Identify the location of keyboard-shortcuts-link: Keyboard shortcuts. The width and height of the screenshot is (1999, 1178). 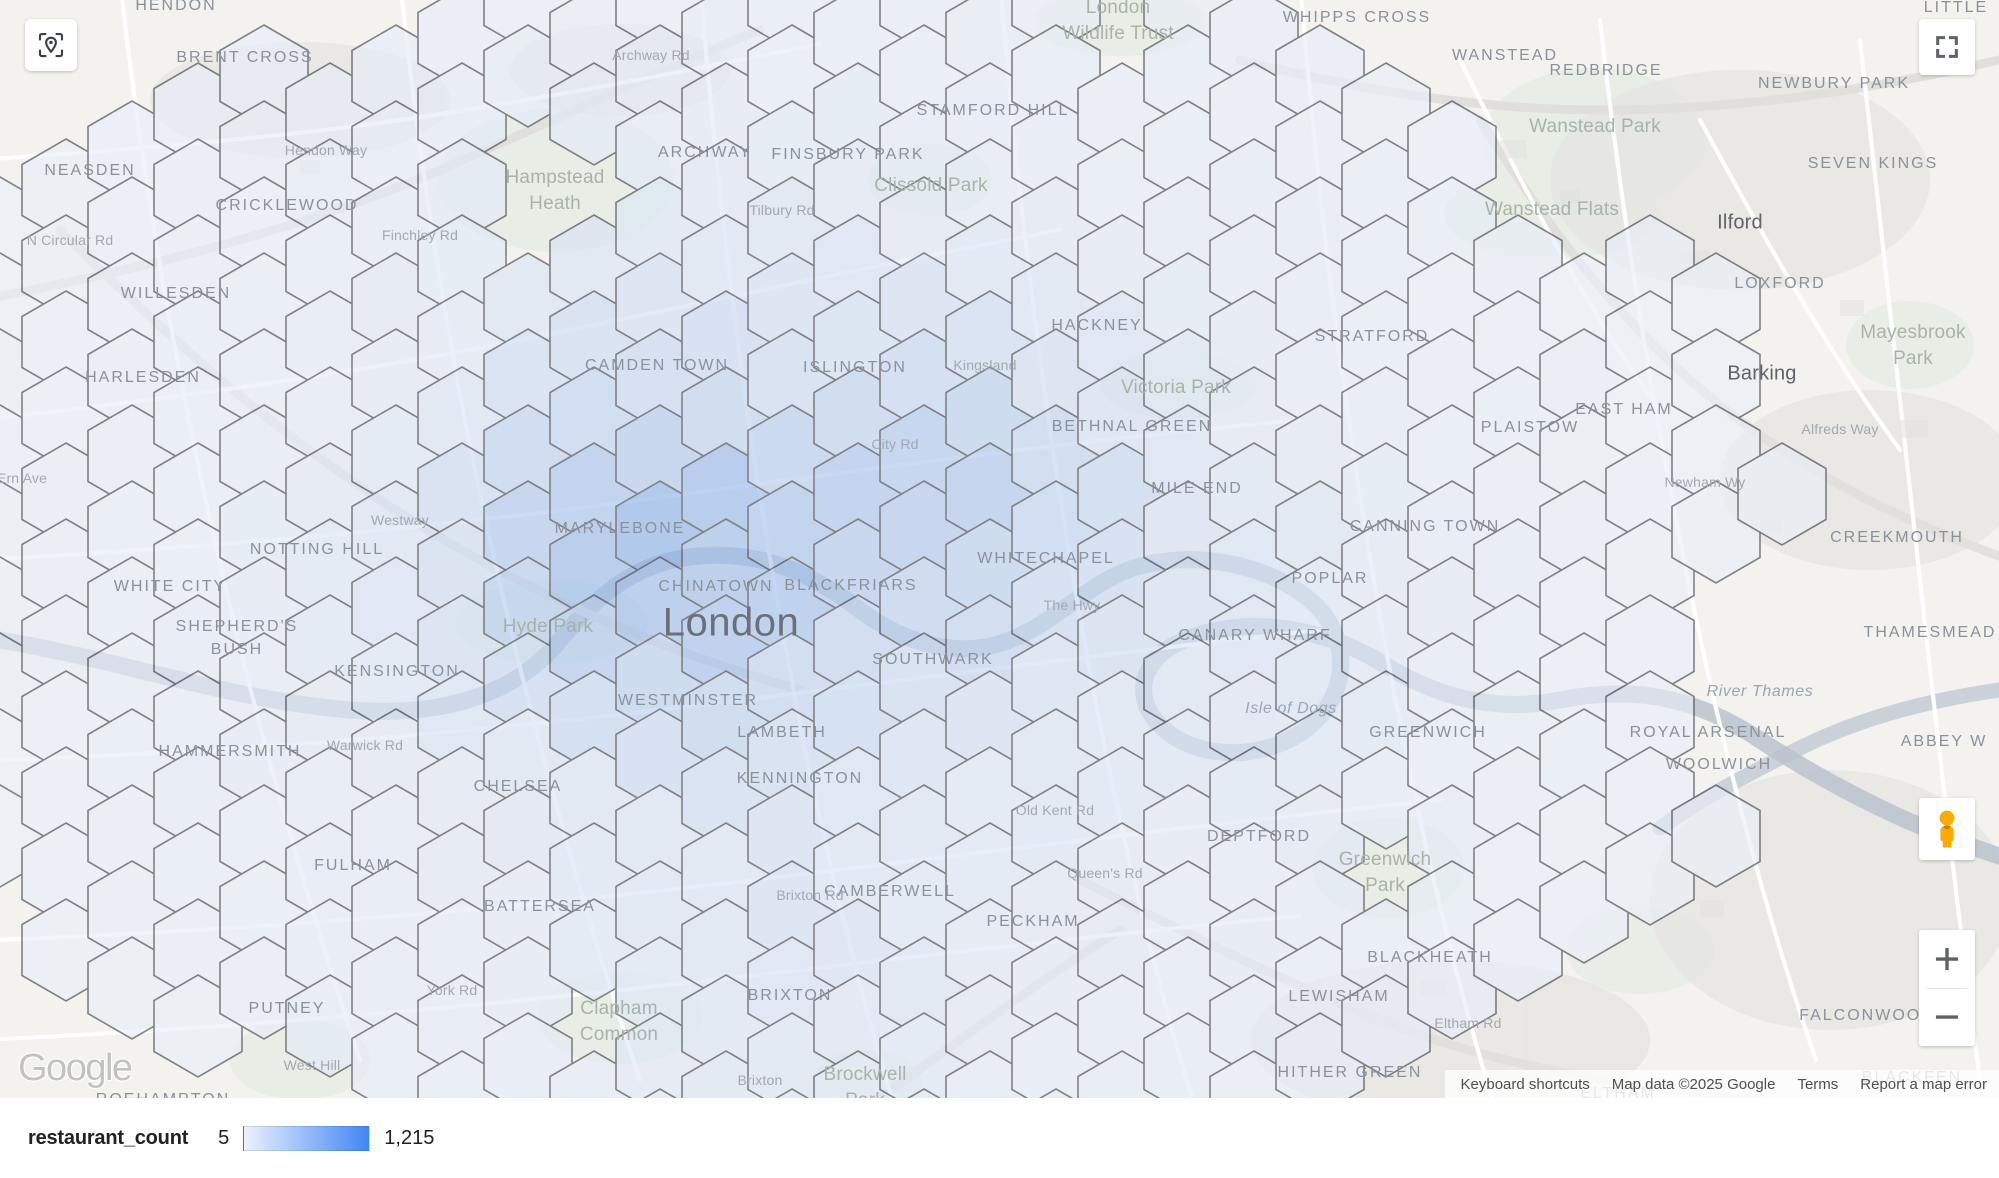
(1525, 1084).